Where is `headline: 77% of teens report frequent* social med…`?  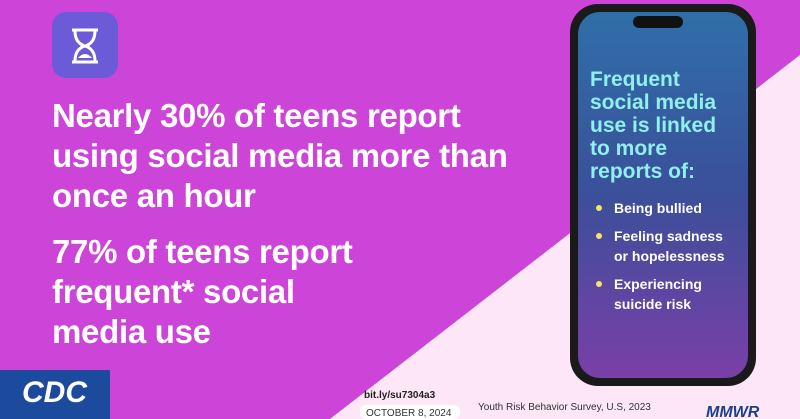
headline: 77% of teens report frequent* social med… is located at coordinates (202, 291).